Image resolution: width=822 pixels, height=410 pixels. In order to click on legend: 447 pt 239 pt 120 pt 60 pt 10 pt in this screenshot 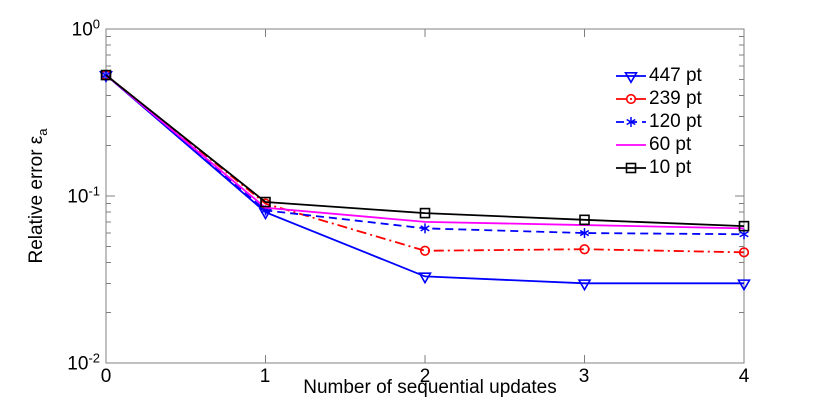, I will do `click(658, 121)`.